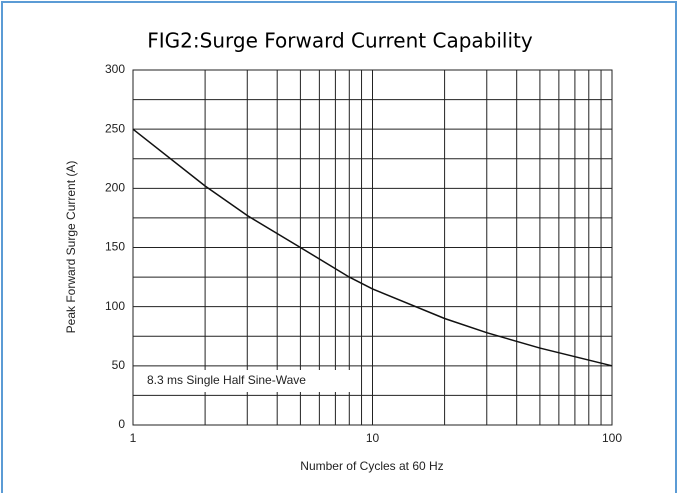  Describe the element at coordinates (133, 438) in the screenshot. I see `x-tick-label: 1` at that location.